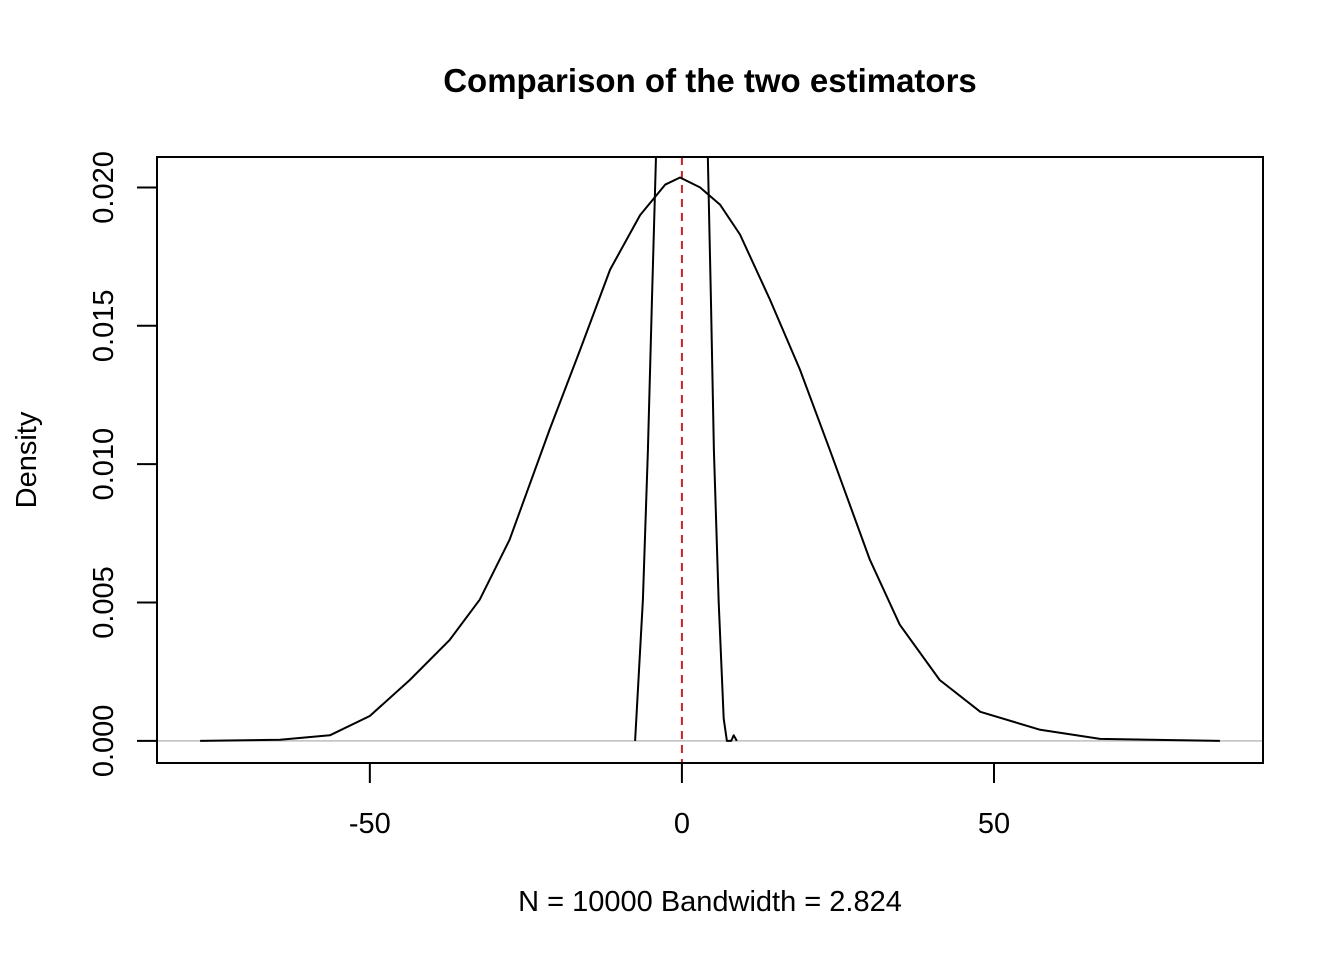  Describe the element at coordinates (682, 824) in the screenshot. I see `x-tick-label: 0` at that location.